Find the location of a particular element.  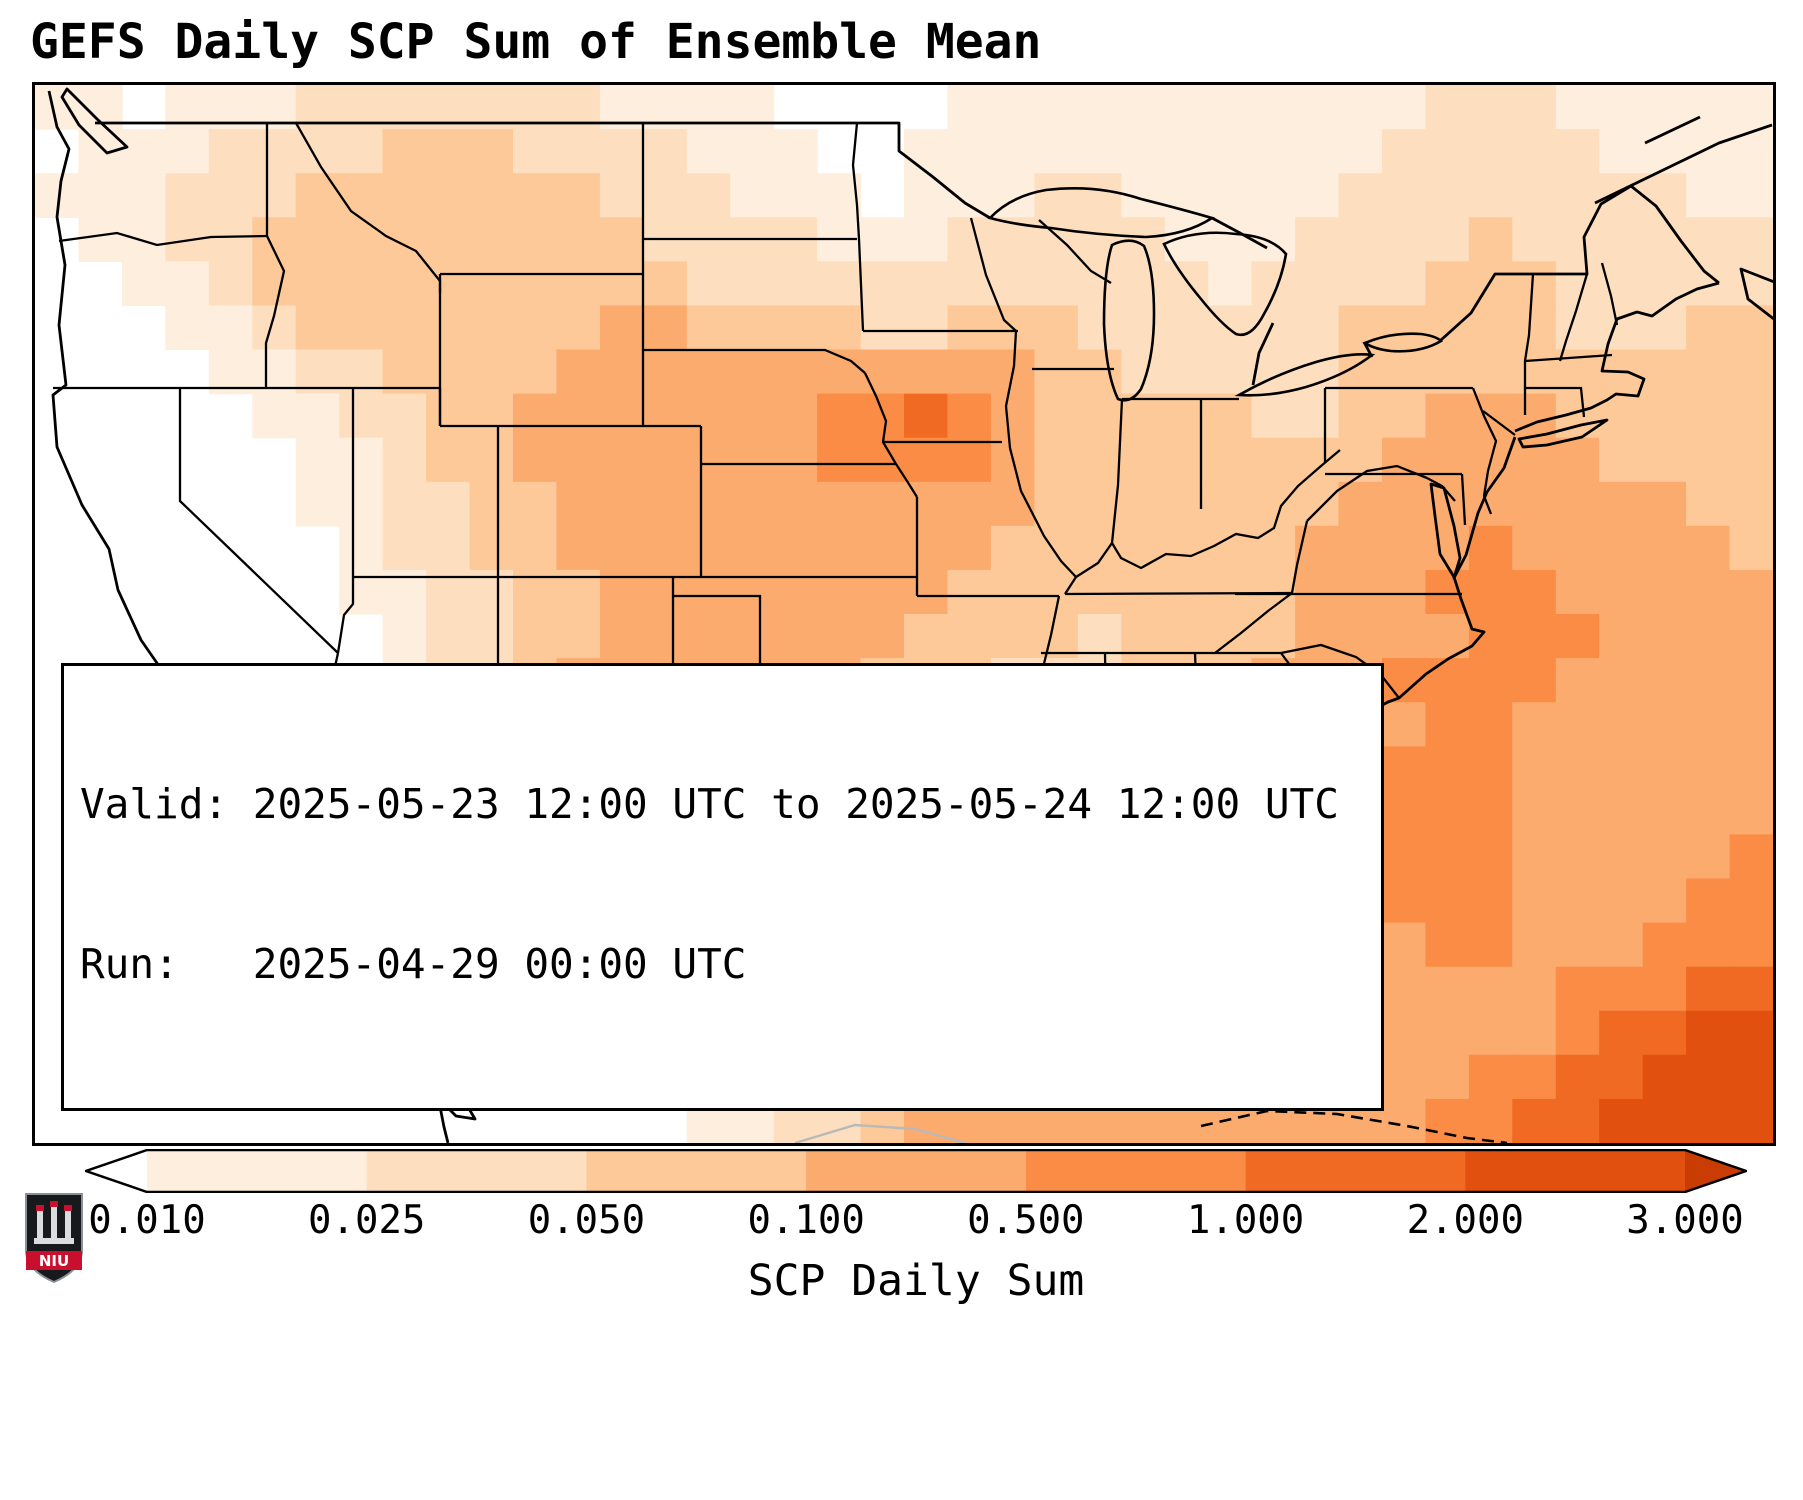

colorbar-tick: 0.050 is located at coordinates (586, 1220).